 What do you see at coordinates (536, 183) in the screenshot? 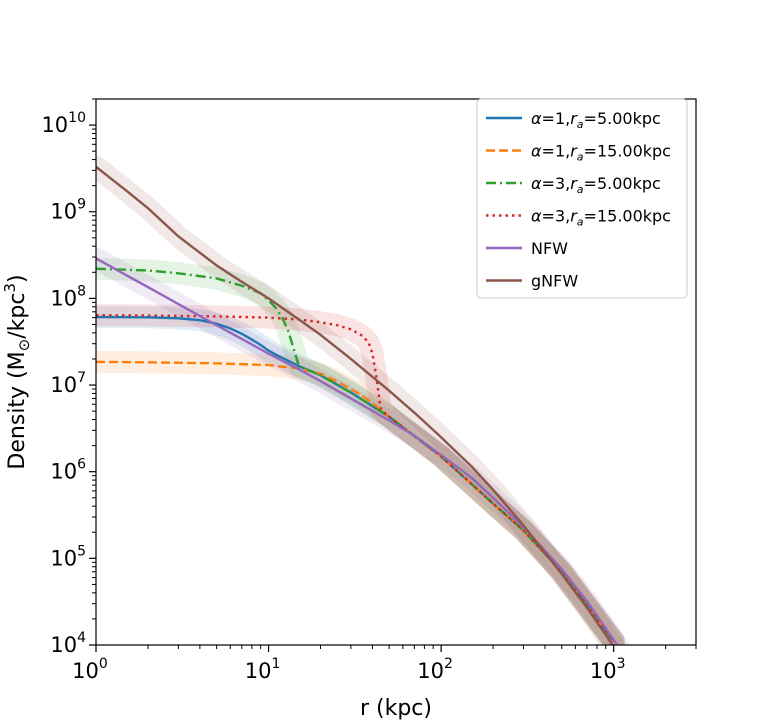
I see `legend-alpha-2: α` at bounding box center [536, 183].